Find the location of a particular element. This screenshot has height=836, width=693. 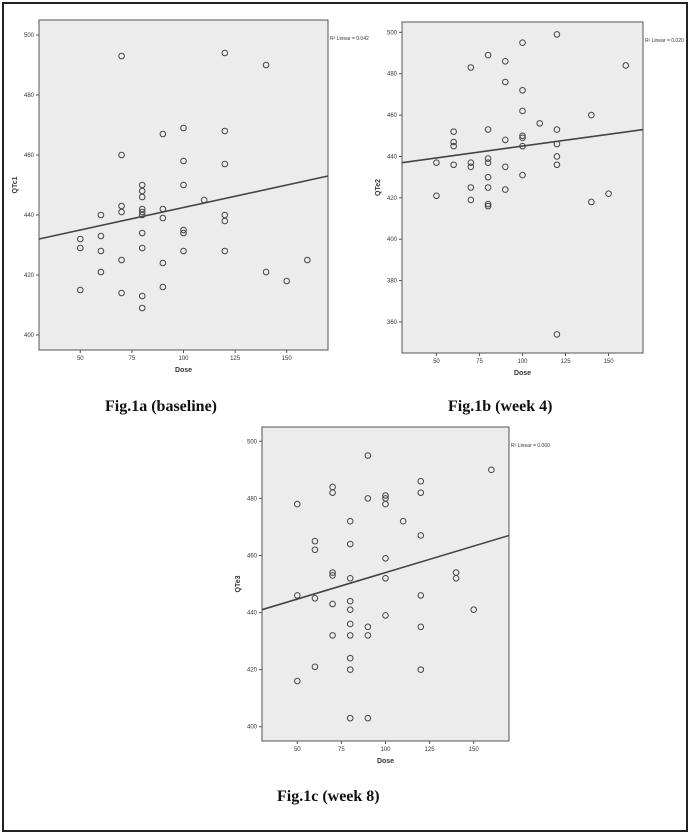

r-squared-label: R² Linear = 0.042 is located at coordinates (349, 39).